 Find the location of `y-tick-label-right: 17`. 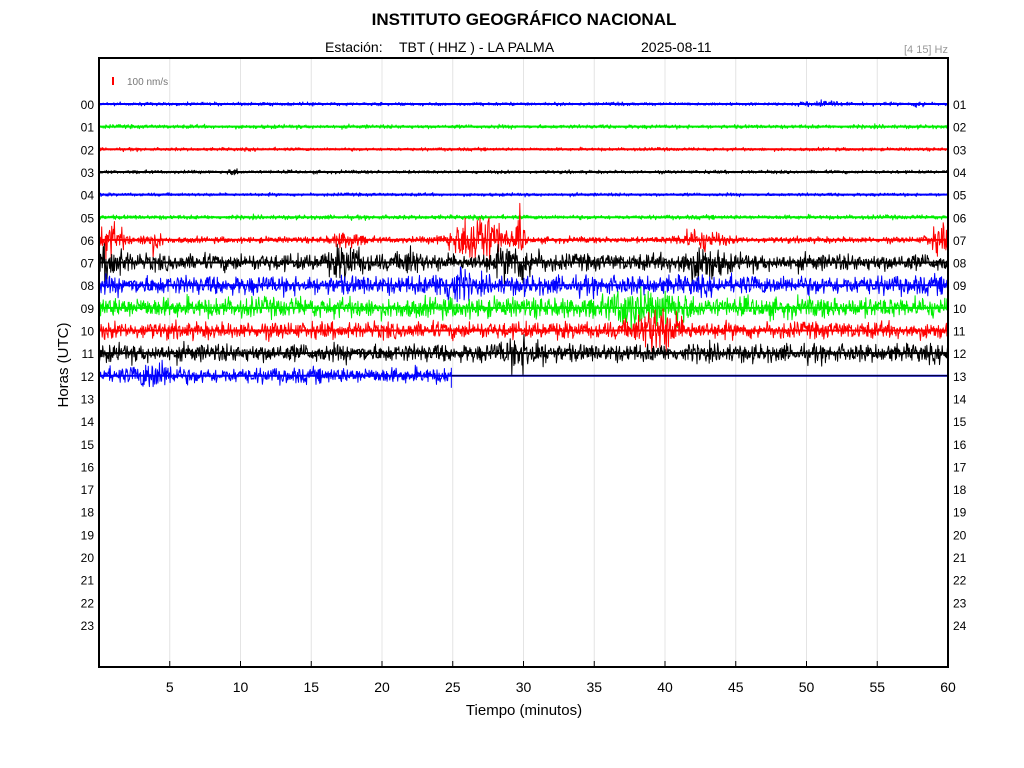

y-tick-label-right: 17 is located at coordinates (960, 467).